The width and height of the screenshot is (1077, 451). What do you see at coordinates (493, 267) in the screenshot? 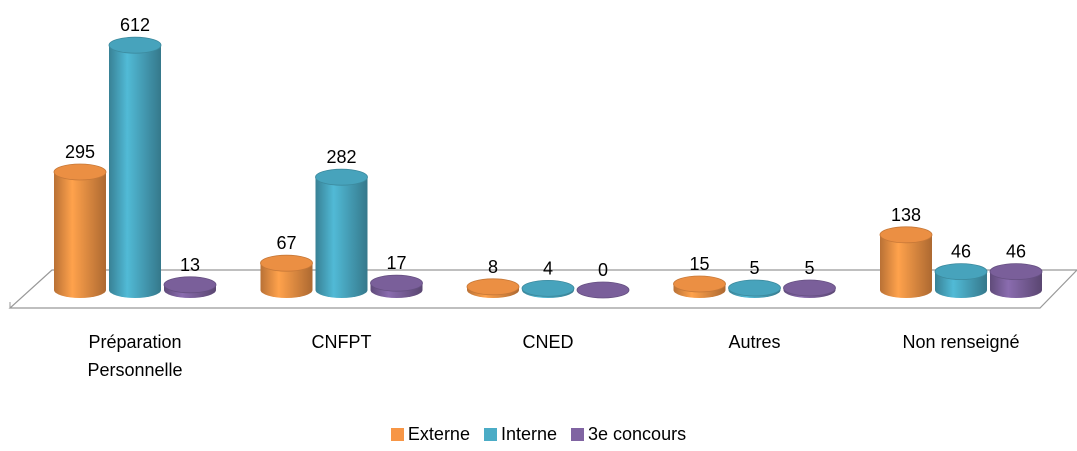
I see `data-label: 8` at bounding box center [493, 267].